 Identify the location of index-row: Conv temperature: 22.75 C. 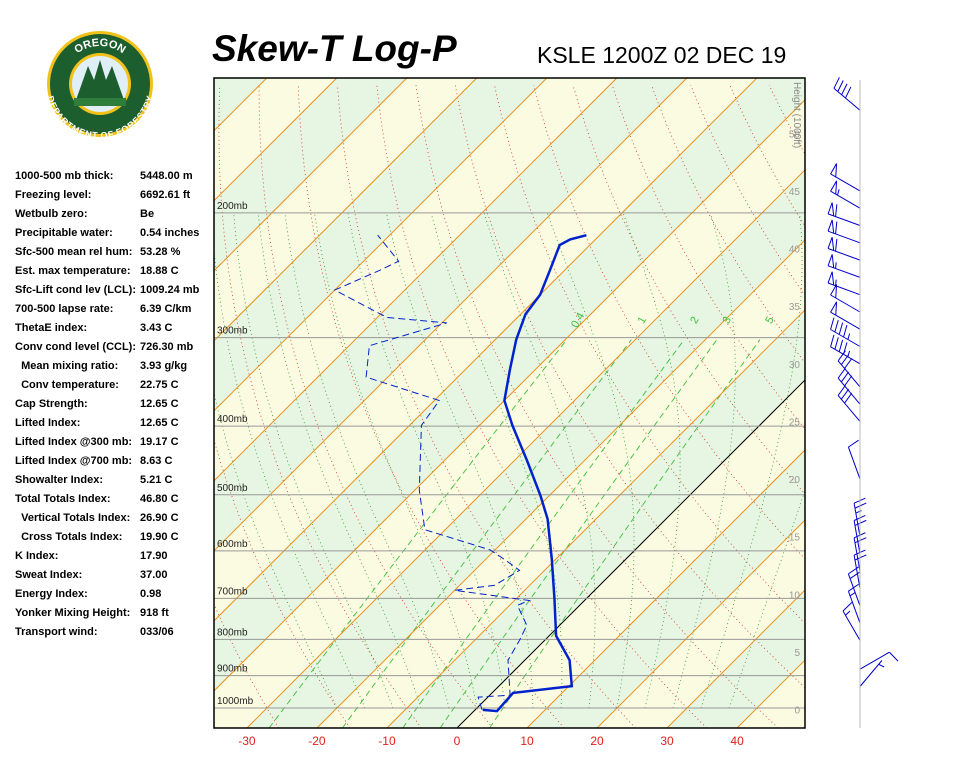
(96, 386).